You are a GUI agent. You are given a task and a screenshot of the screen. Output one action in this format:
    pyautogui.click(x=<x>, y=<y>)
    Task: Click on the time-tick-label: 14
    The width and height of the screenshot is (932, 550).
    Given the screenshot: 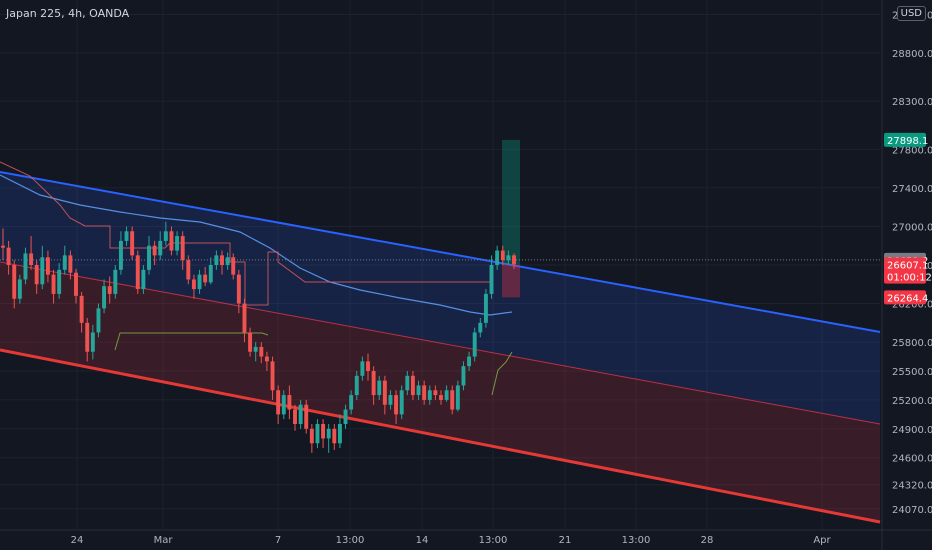 What is the action you would take?
    pyautogui.click(x=422, y=540)
    